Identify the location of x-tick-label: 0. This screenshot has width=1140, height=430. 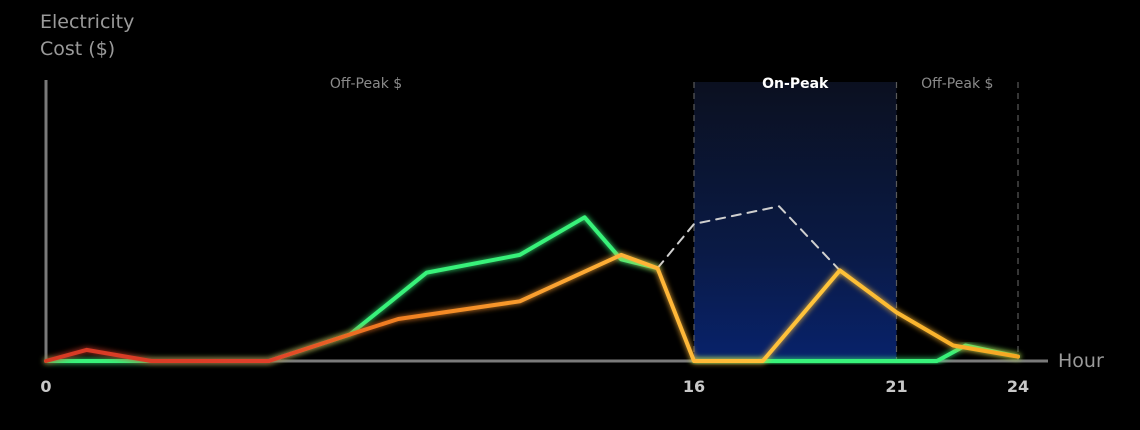
(46, 386).